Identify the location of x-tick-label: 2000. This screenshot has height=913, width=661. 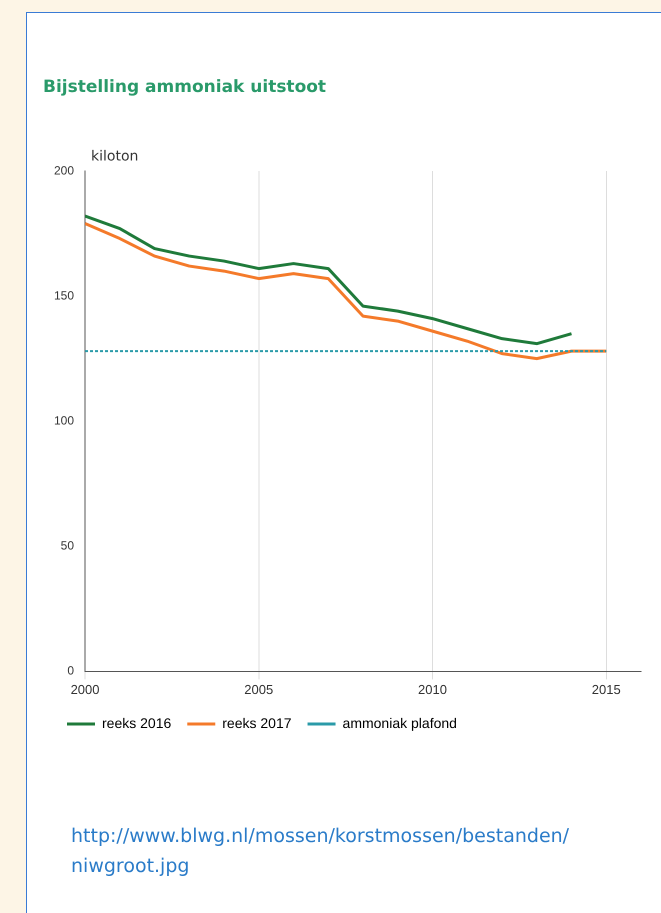
(85, 689).